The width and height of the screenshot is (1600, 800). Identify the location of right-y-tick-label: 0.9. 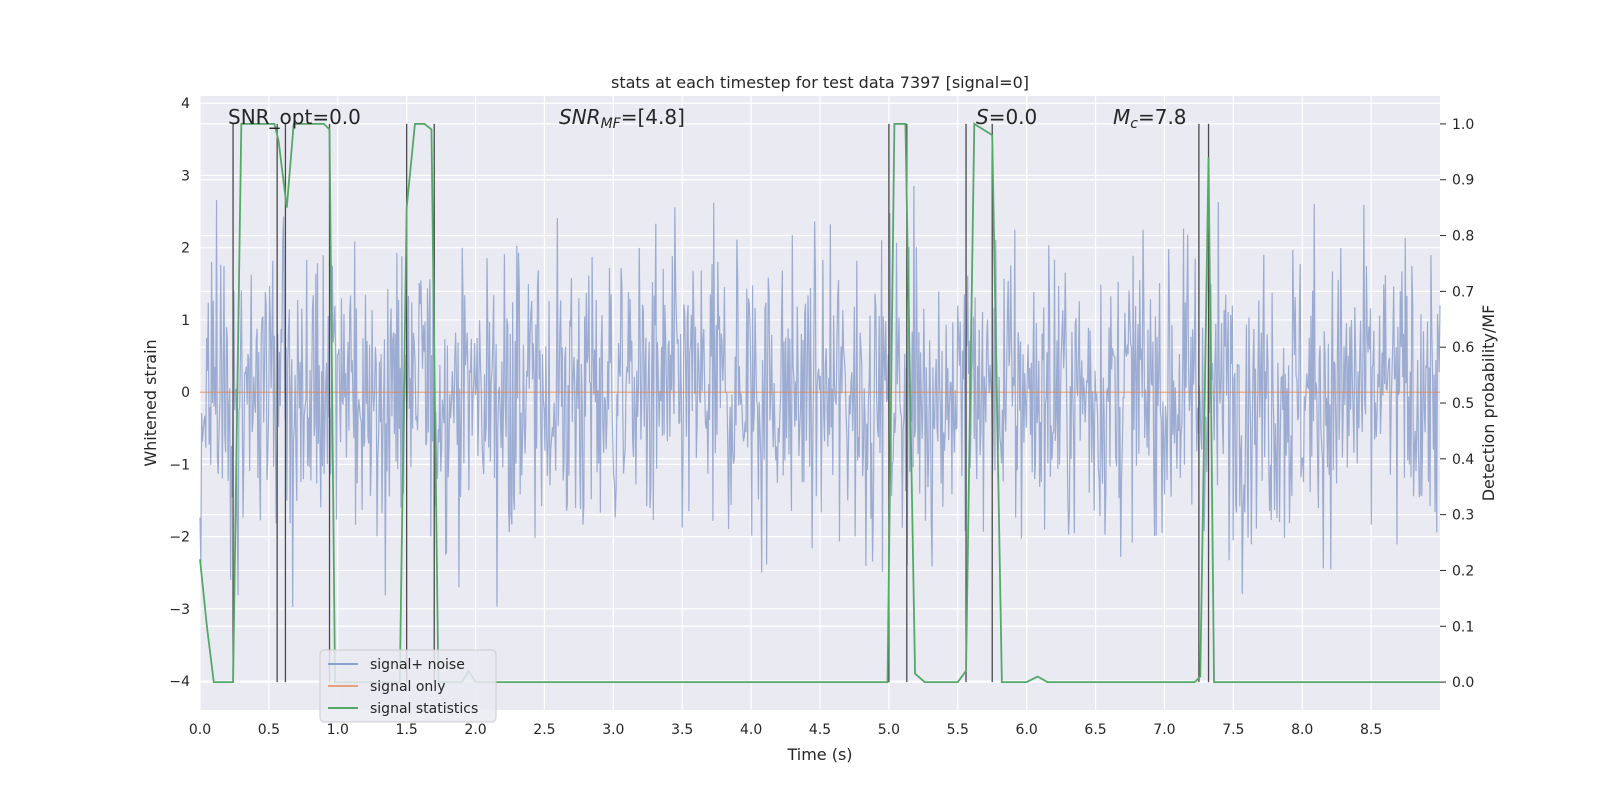
(1463, 181).